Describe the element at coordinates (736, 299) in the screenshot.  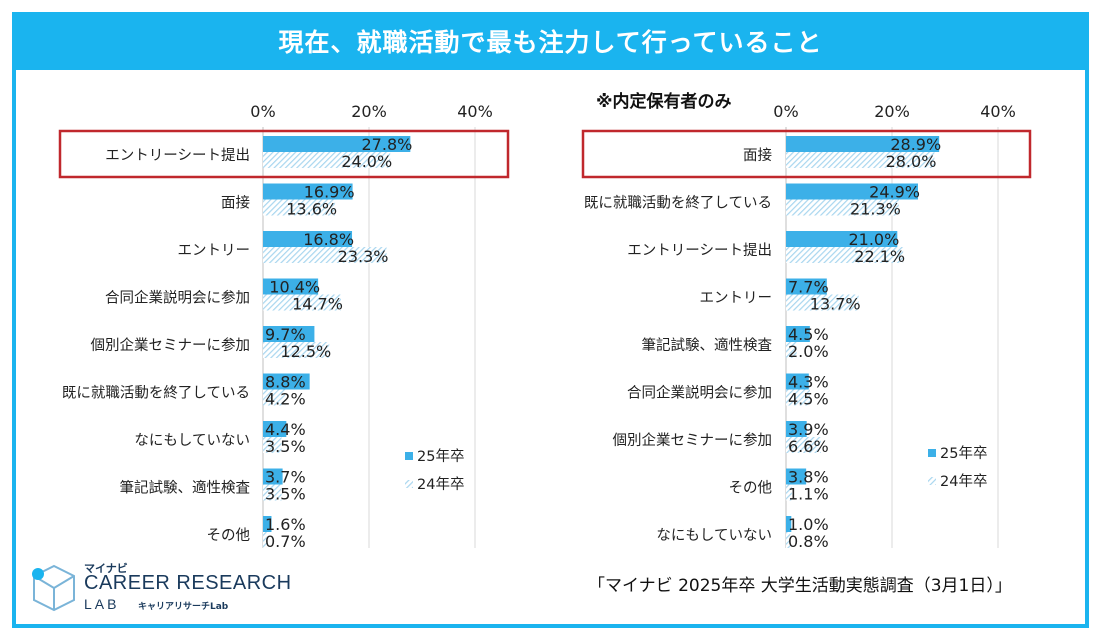
I see `category-label: エントリー` at that location.